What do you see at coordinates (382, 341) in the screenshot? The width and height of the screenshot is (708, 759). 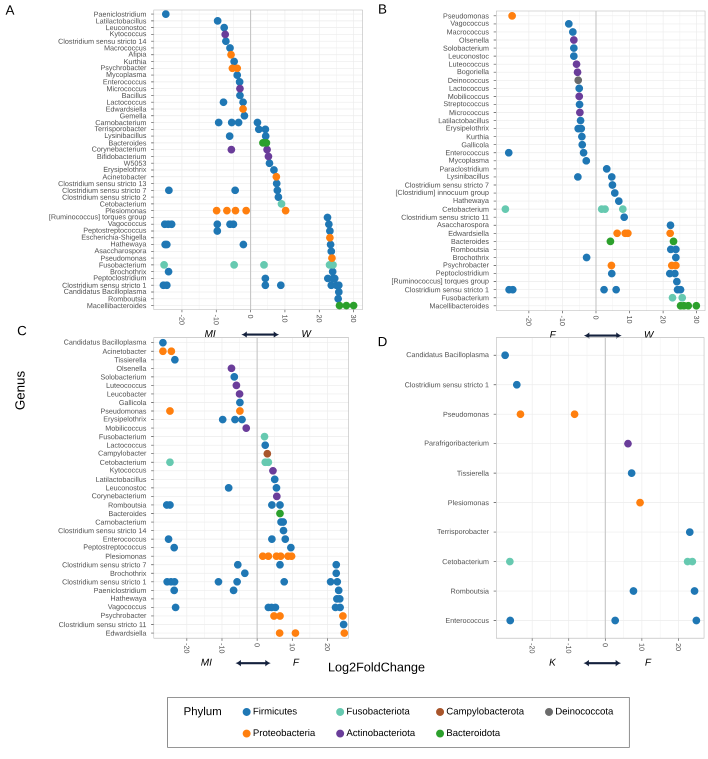 I see `text: D` at bounding box center [382, 341].